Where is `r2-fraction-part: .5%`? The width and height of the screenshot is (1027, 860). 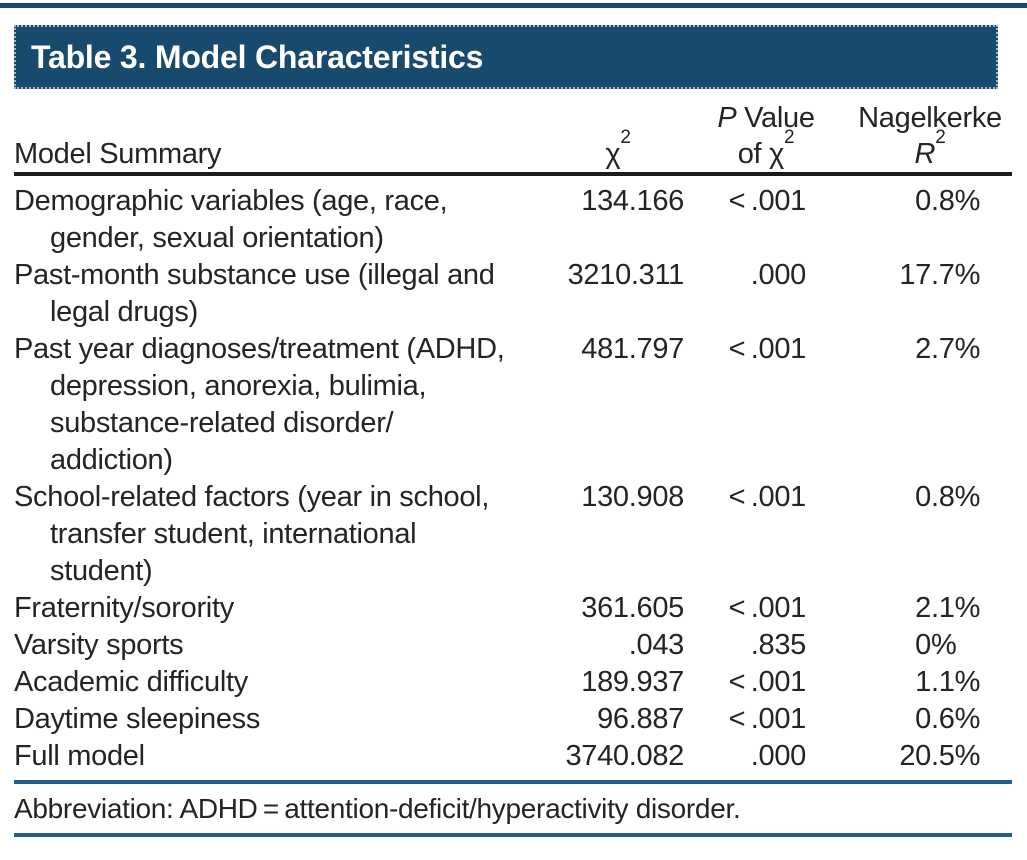 r2-fraction-part: .5% is located at coordinates (956, 756).